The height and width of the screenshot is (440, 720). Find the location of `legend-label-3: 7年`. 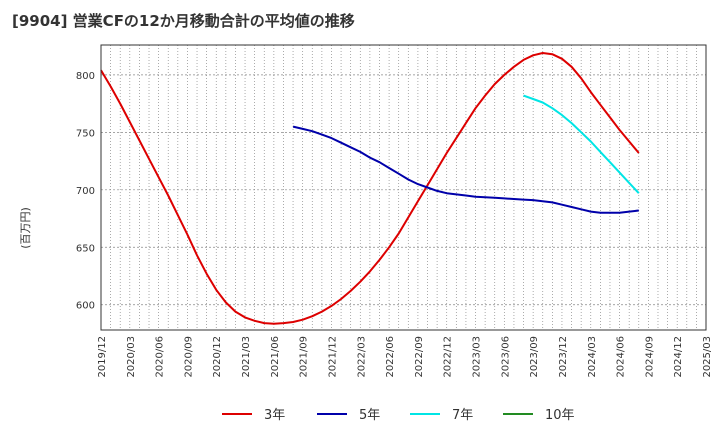

legend-label-3: 7年 is located at coordinates (462, 415).